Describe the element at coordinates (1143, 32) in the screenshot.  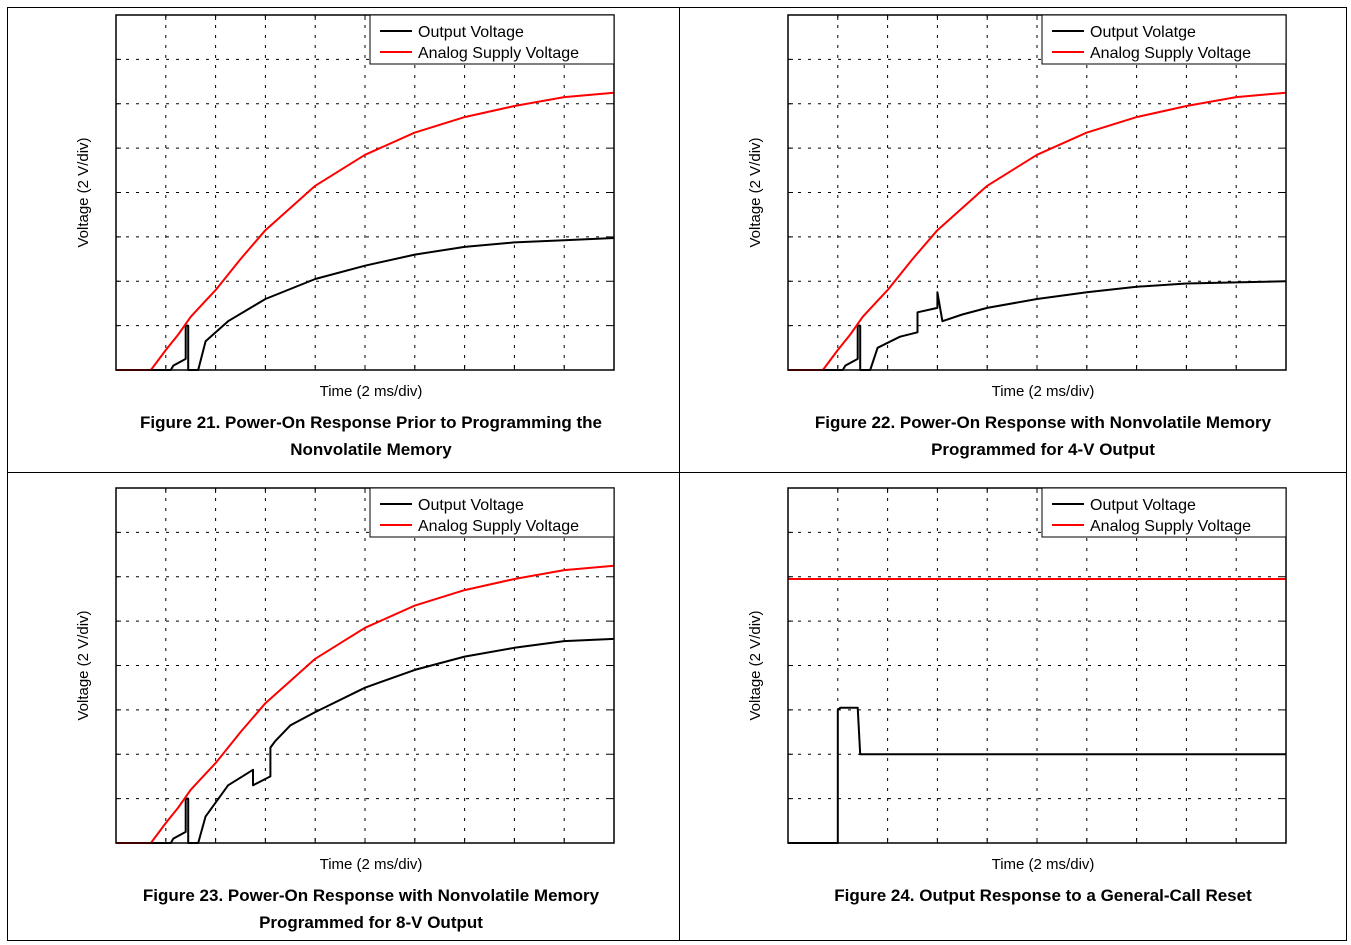
I see `legend-entry: Output Volatge` at that location.